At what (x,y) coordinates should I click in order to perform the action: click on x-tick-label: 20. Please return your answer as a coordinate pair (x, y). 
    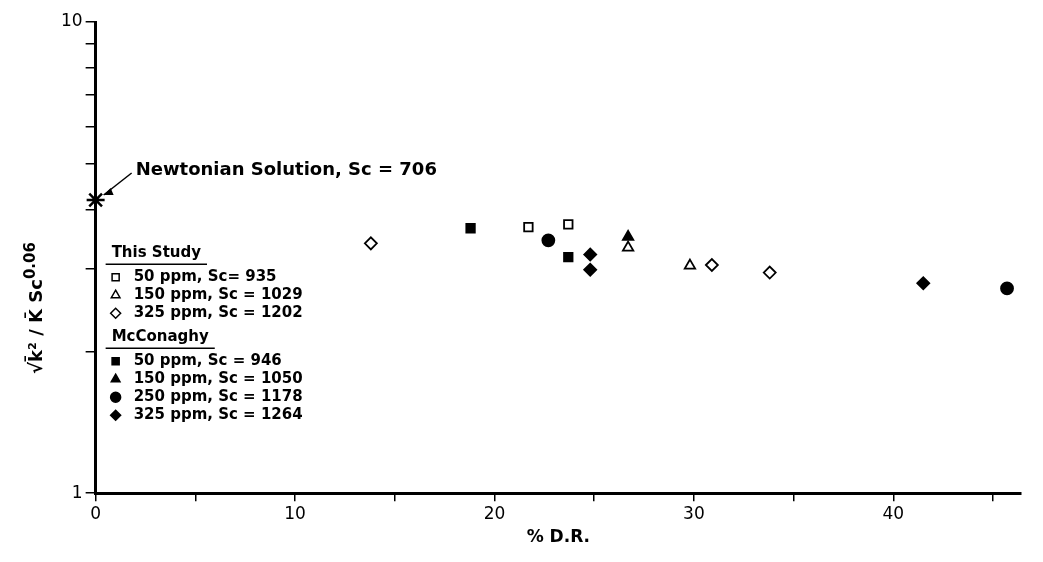
    Looking at the image, I should click on (494, 512).